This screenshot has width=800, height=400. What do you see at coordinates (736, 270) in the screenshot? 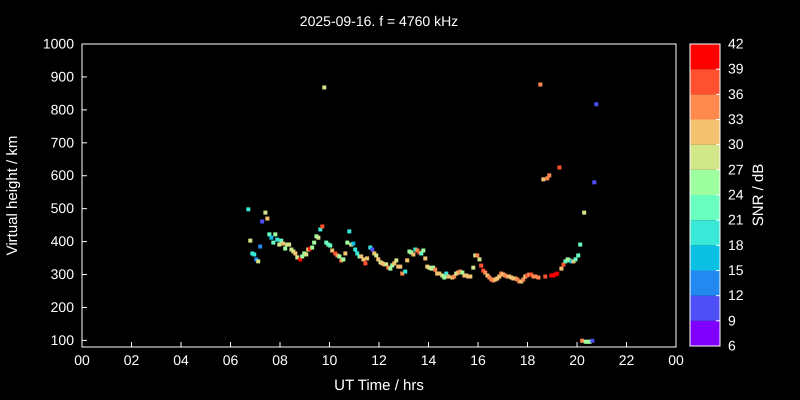
I see `color-bar-label: 15` at bounding box center [736, 270].